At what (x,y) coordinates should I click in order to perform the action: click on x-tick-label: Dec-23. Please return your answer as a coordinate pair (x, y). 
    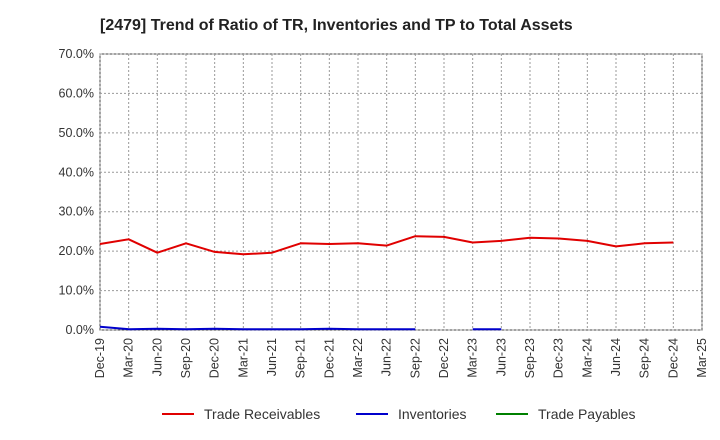
    Looking at the image, I should click on (559, 358).